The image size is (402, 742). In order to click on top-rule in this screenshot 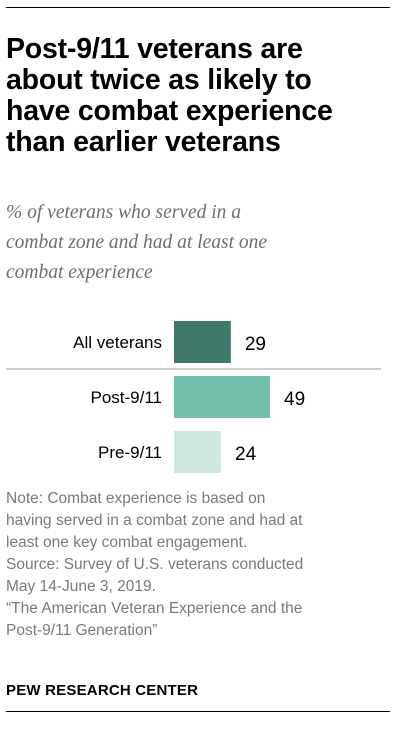, I will do `click(198, 7)`.